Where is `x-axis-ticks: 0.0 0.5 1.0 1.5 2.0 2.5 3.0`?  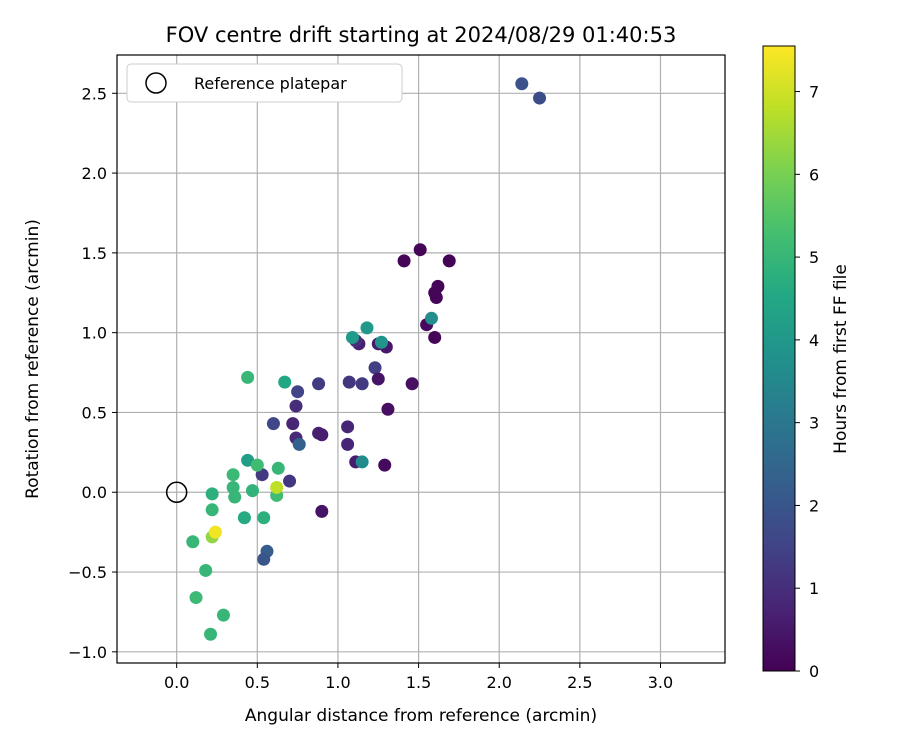
x-axis-ticks: 0.0 0.5 1.0 1.5 2.0 2.5 3.0 is located at coordinates (418, 677).